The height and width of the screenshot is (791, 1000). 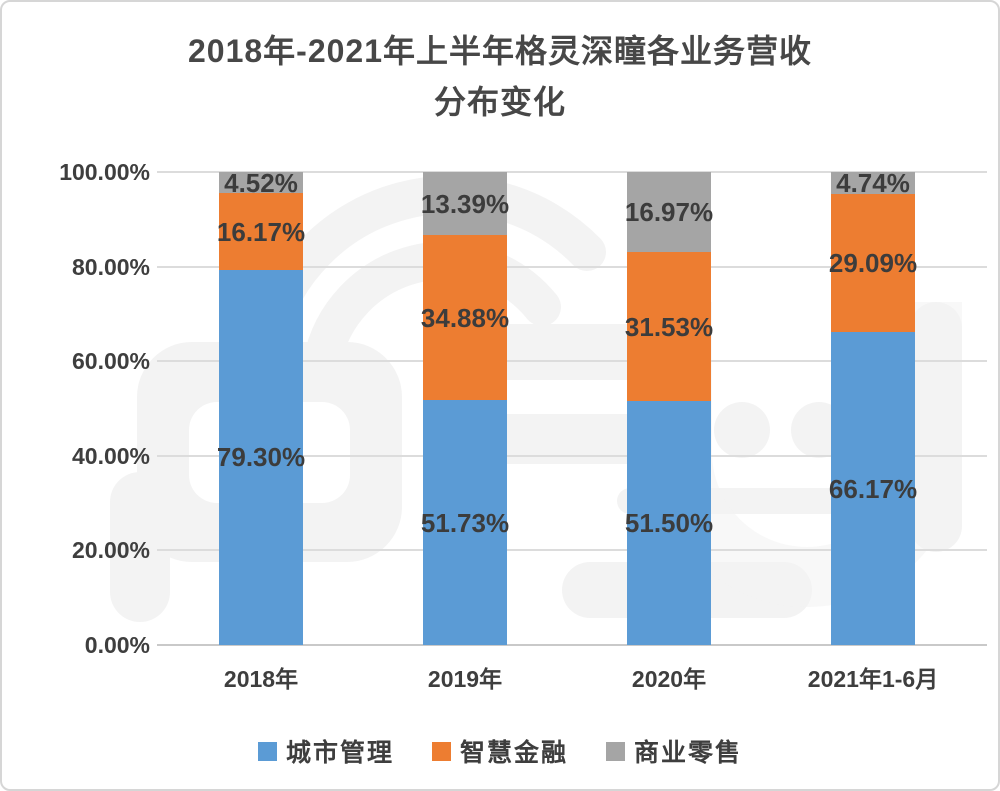 What do you see at coordinates (104, 172) in the screenshot?
I see `y-axis-tick-label: 100.00%` at bounding box center [104, 172].